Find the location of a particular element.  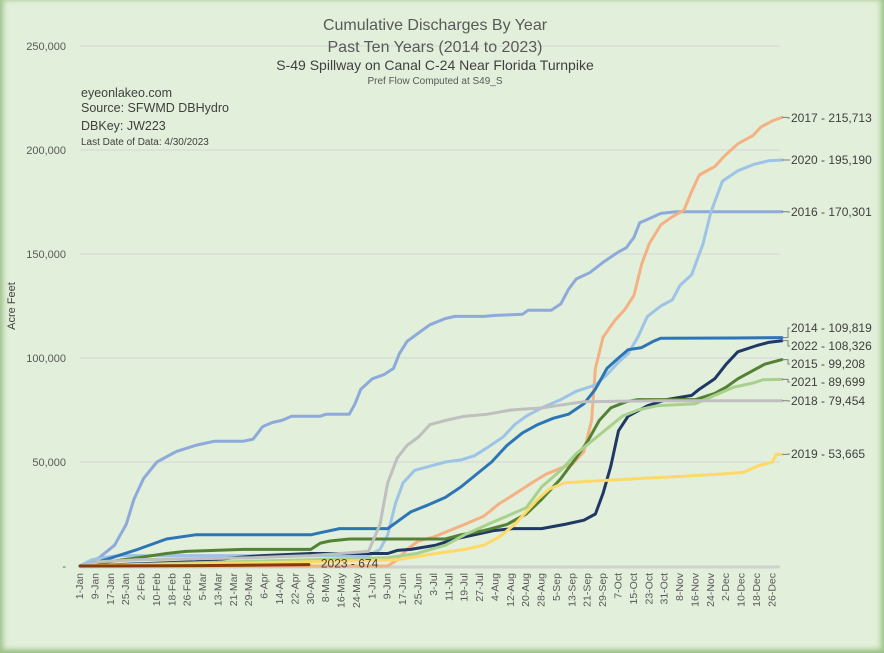

series-label-2021: 2021 - 89,699 is located at coordinates (828, 382).